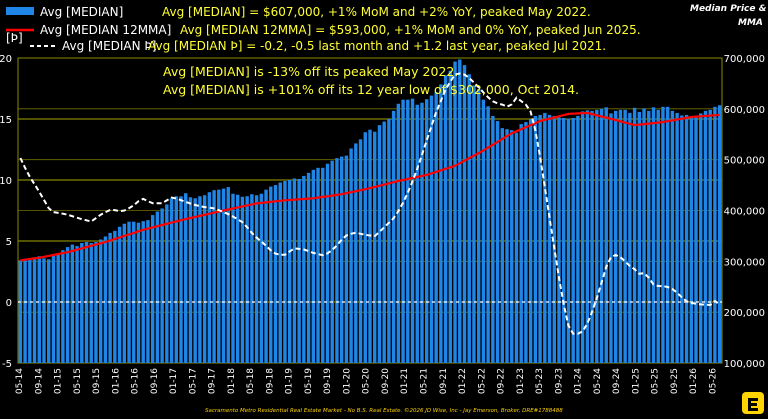 The height and width of the screenshot is (419, 768). Describe the element at coordinates (174, 381) in the screenshot. I see `x-tick-label: 01-17` at that location.